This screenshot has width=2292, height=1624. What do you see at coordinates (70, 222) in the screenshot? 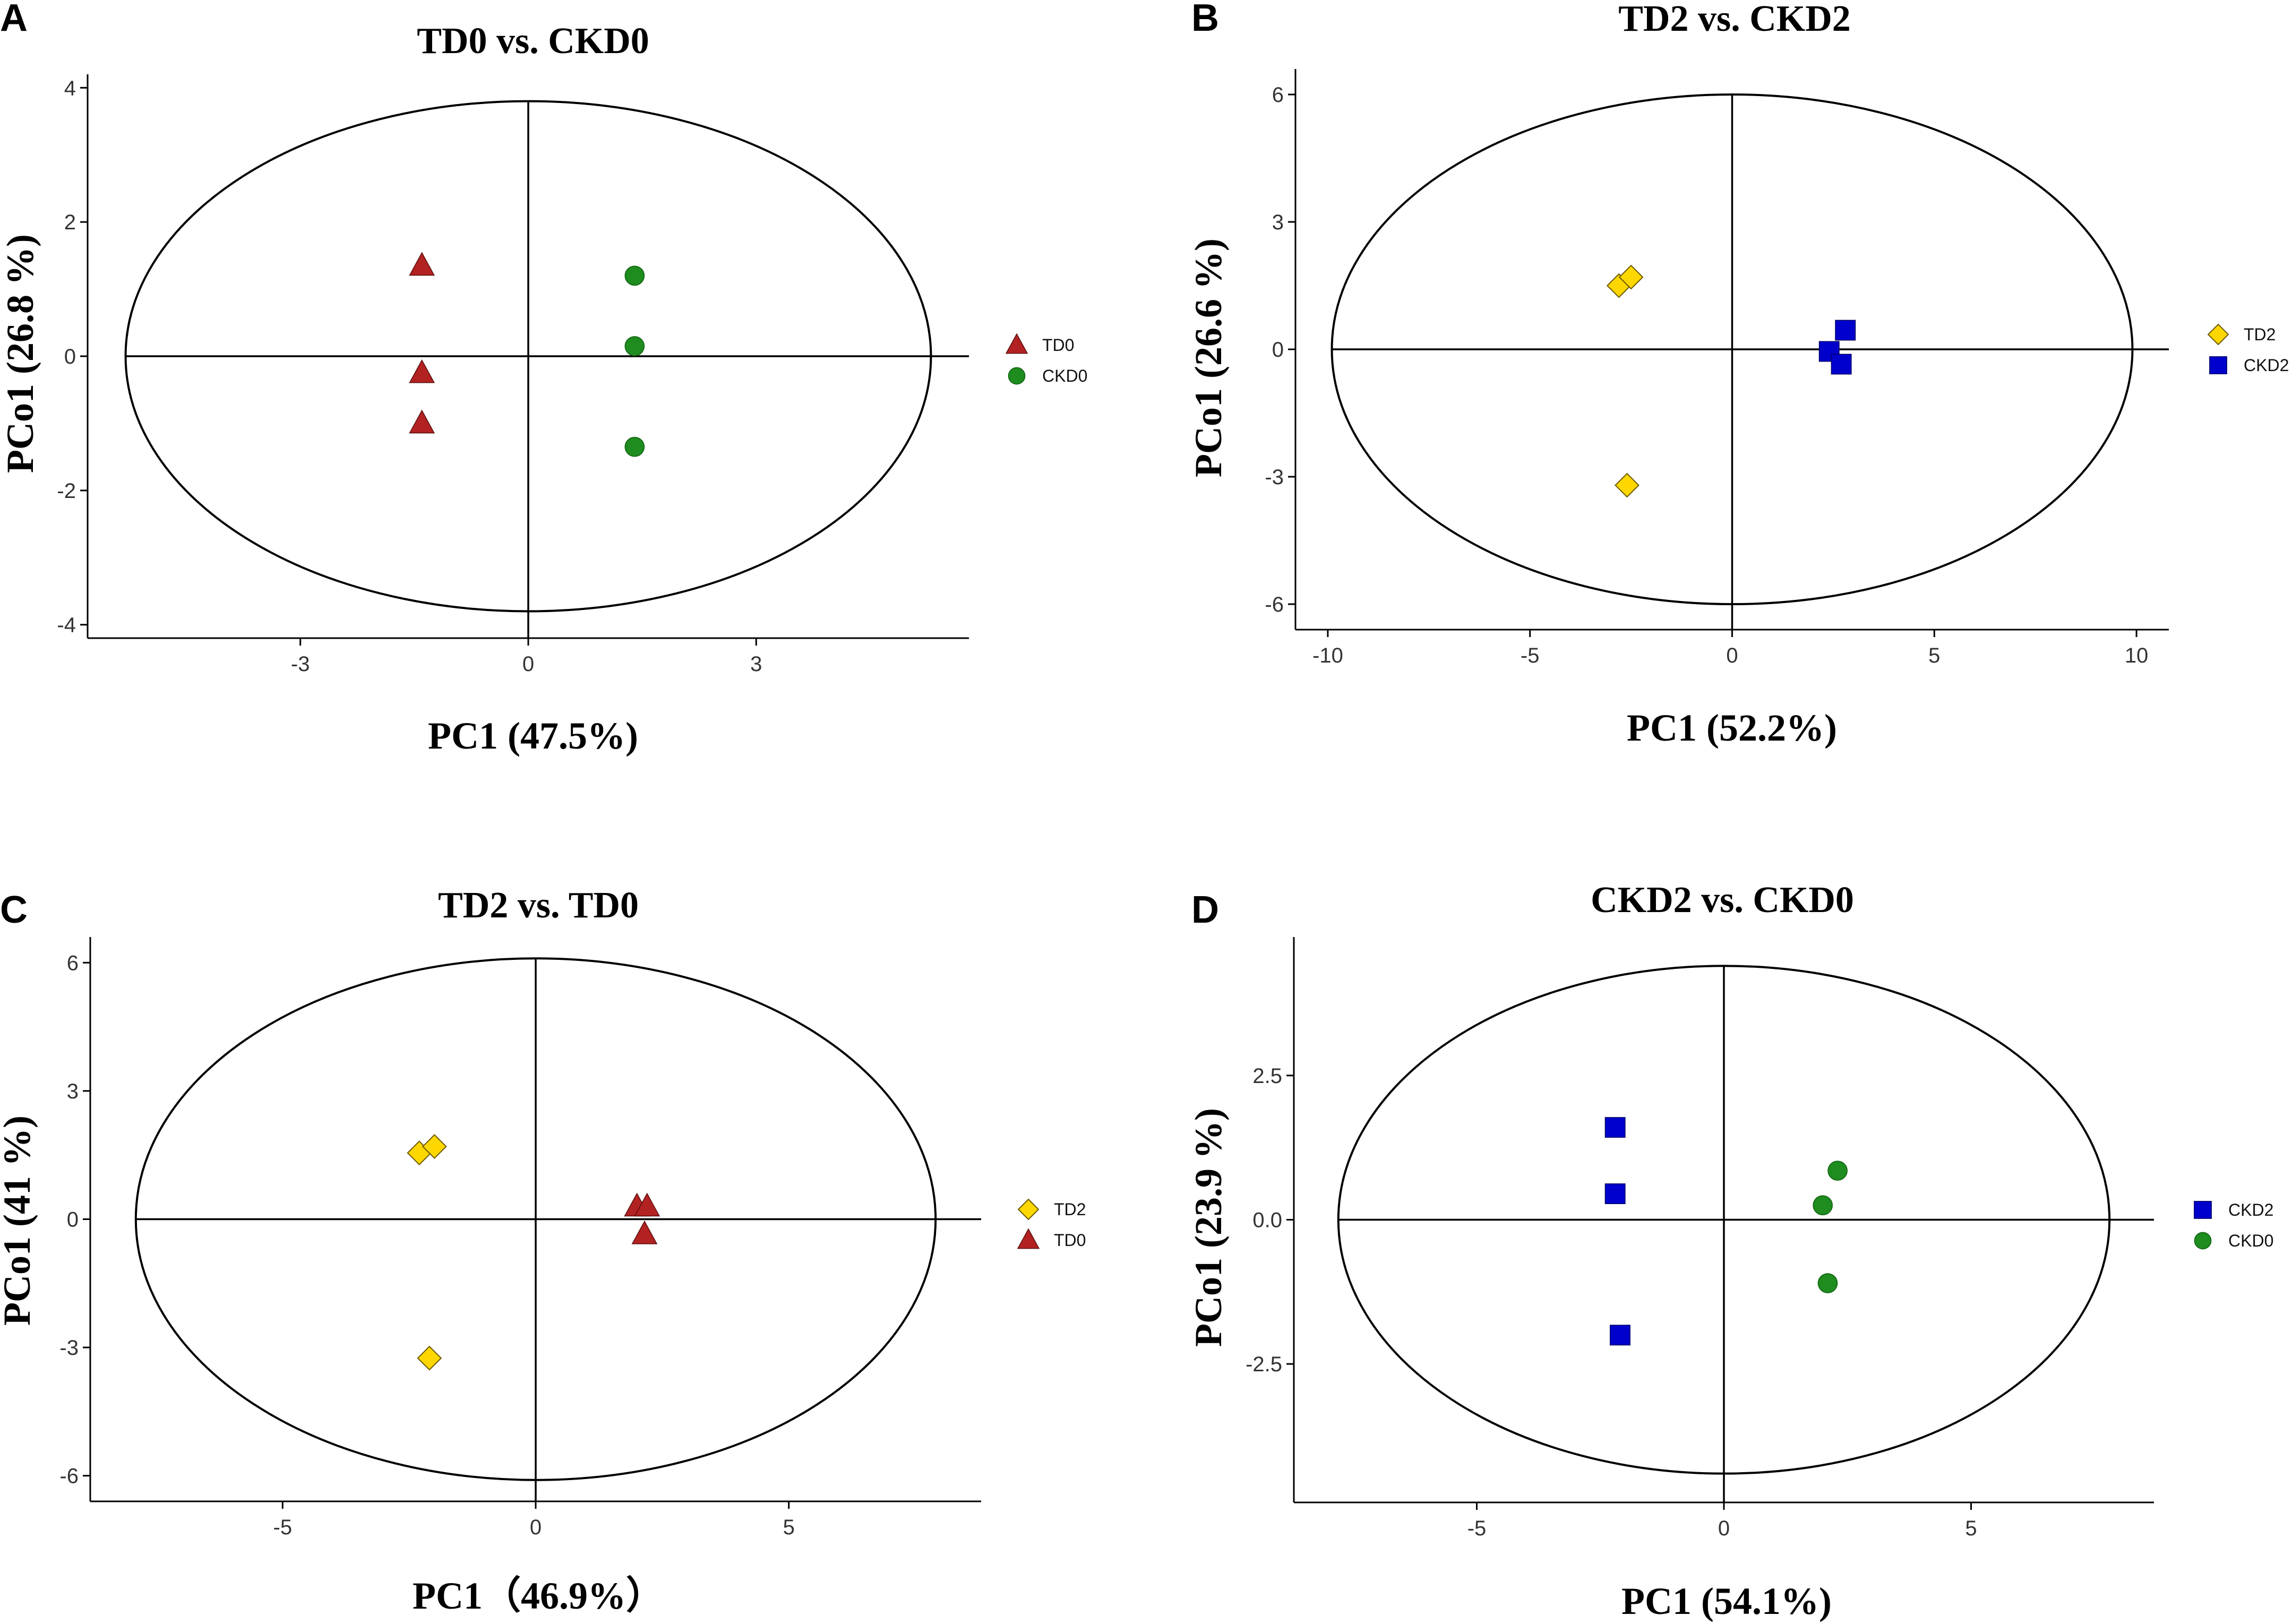
I see `y-tick-label: 2` at bounding box center [70, 222].